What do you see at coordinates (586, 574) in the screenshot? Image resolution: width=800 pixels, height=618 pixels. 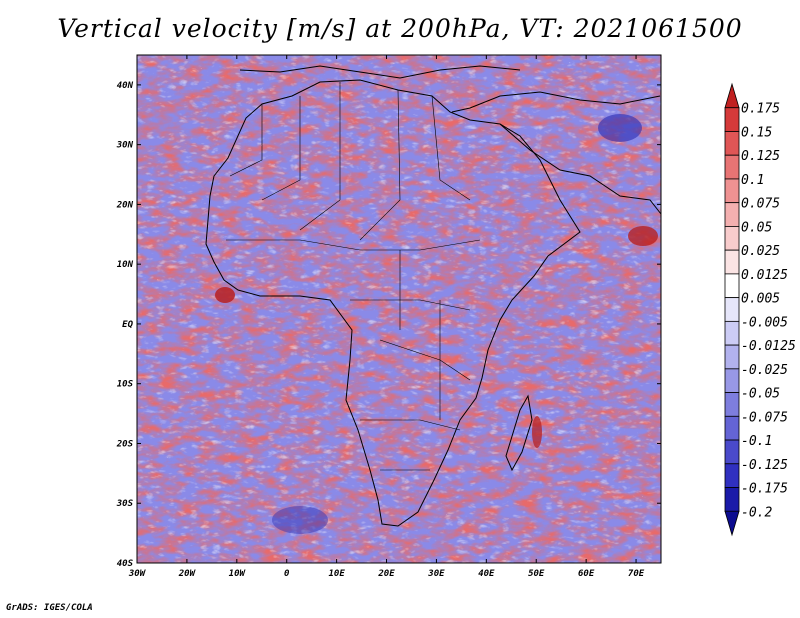 I see `lon-tick-label: 60E` at bounding box center [586, 574].